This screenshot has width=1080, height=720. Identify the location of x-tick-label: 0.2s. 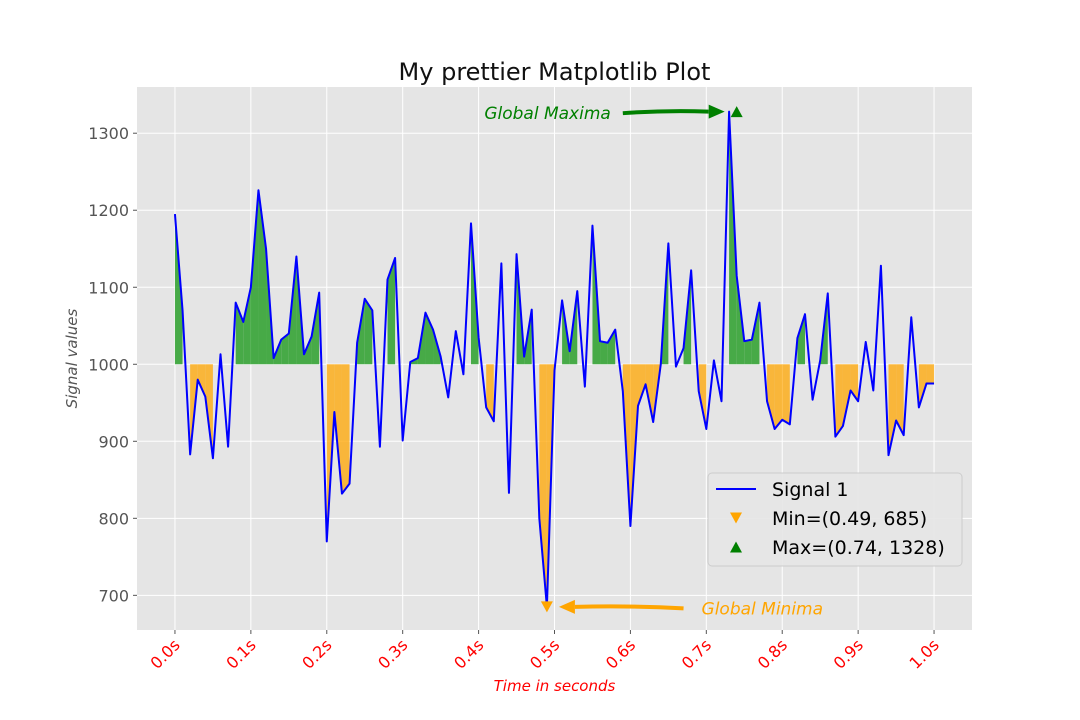
(316, 653).